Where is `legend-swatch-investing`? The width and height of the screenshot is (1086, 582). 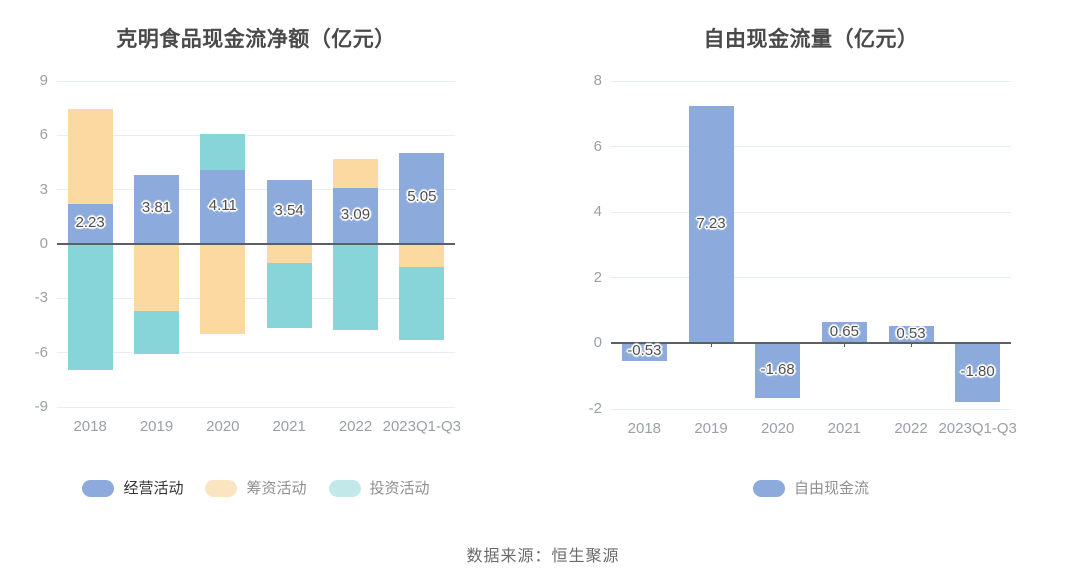
legend-swatch-investing is located at coordinates (344, 488).